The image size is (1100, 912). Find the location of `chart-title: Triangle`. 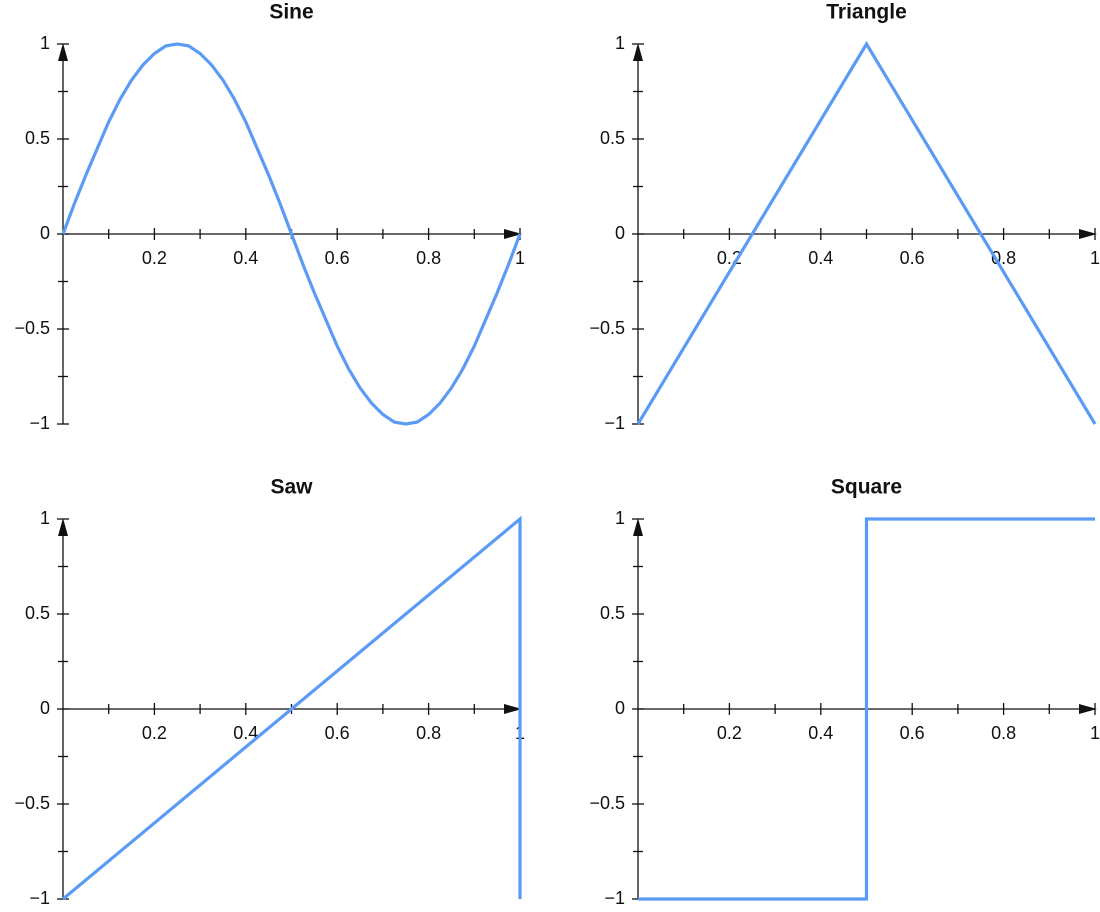

chart-title: Triangle is located at coordinates (866, 12).